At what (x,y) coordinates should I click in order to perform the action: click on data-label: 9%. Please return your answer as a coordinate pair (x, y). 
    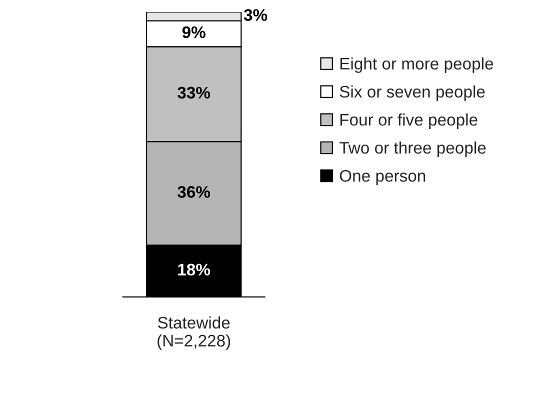
    Looking at the image, I should click on (194, 32).